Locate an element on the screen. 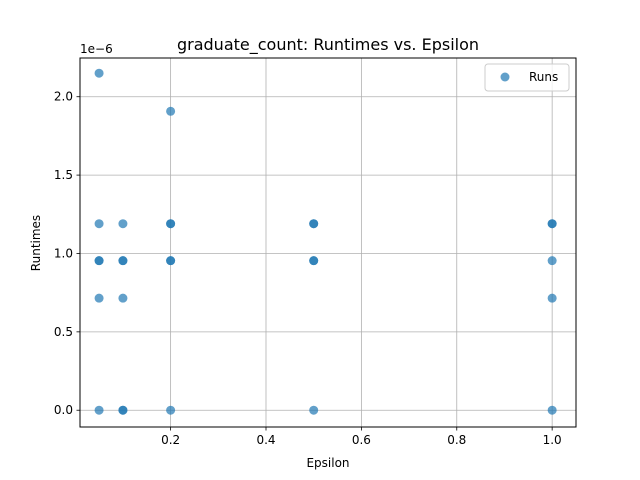 Image resolution: width=640 pixels, height=480 pixels. x-tick-label: 1.0 is located at coordinates (552, 440).